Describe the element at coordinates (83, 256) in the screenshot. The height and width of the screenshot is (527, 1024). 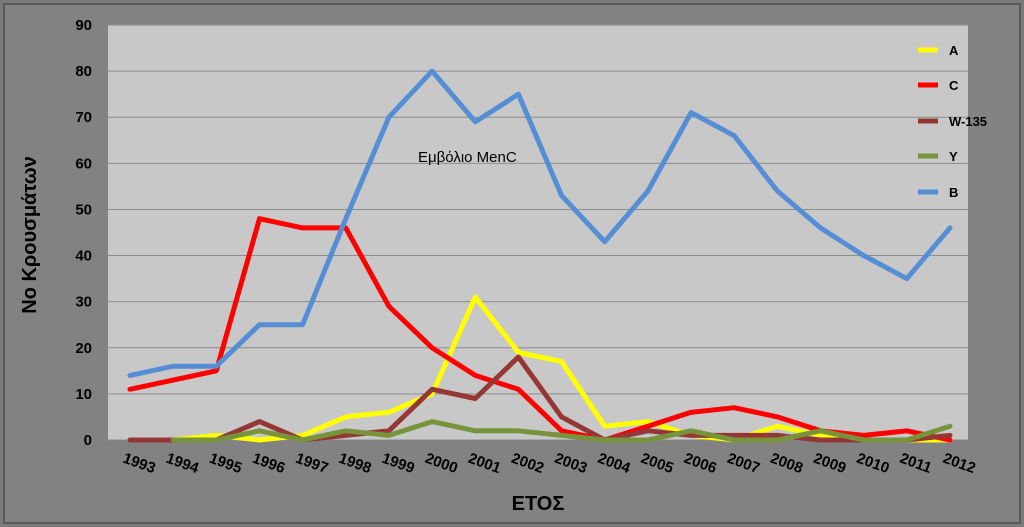
I see `y-tick-label: 40` at that location.